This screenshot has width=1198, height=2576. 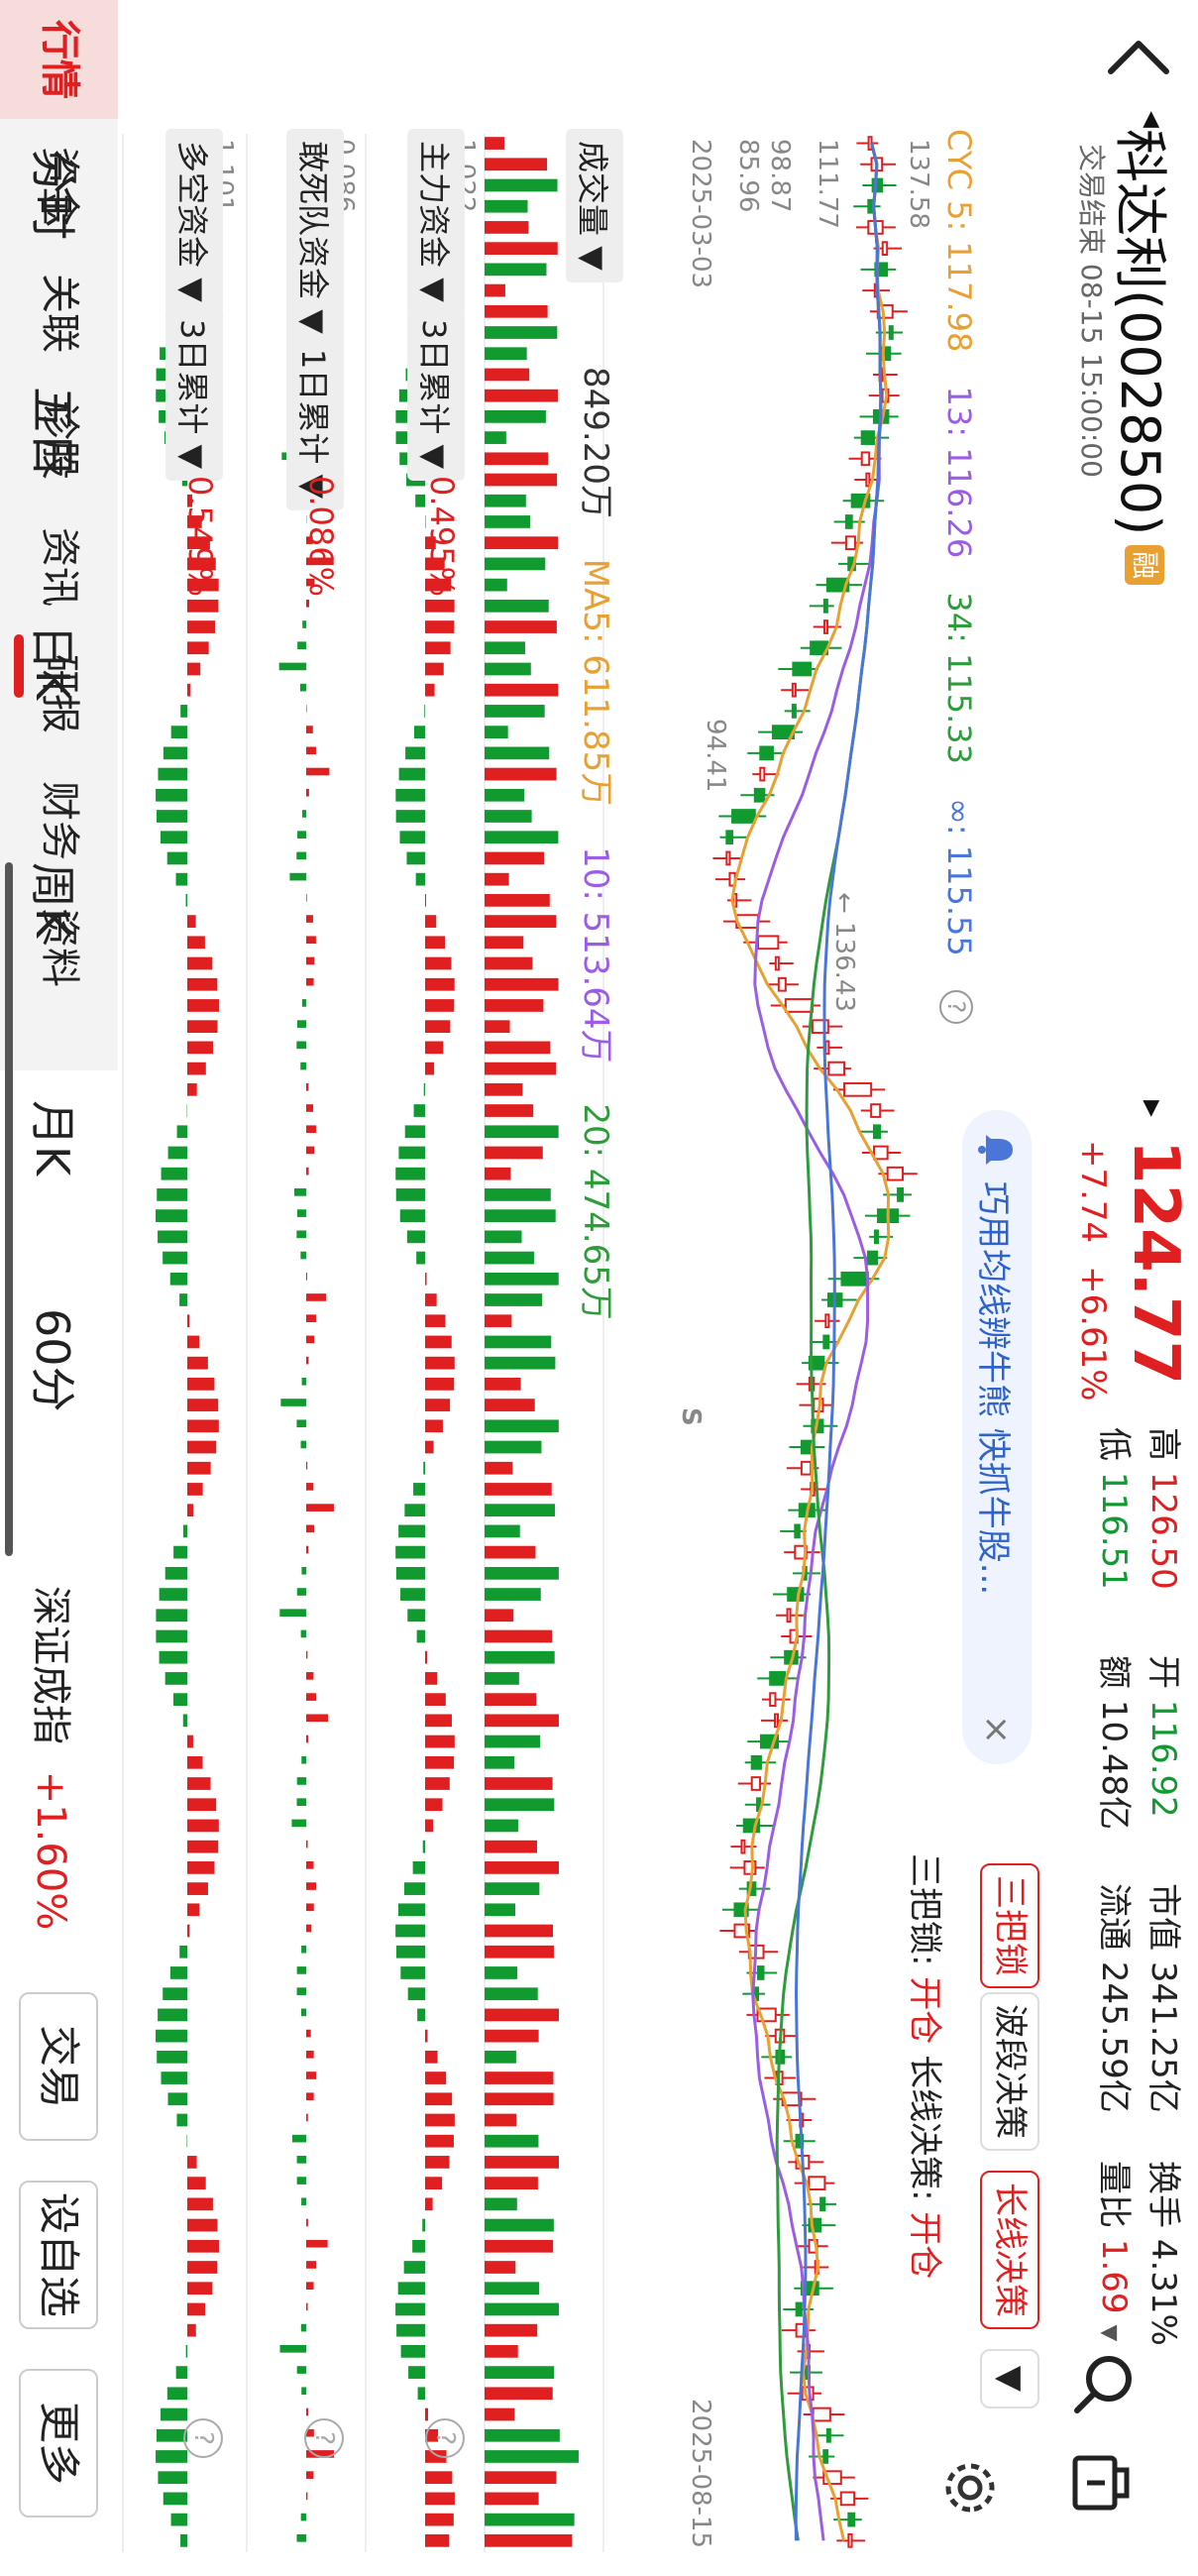 I want to click on period-tab-4: 月K, so click(x=52, y=1138).